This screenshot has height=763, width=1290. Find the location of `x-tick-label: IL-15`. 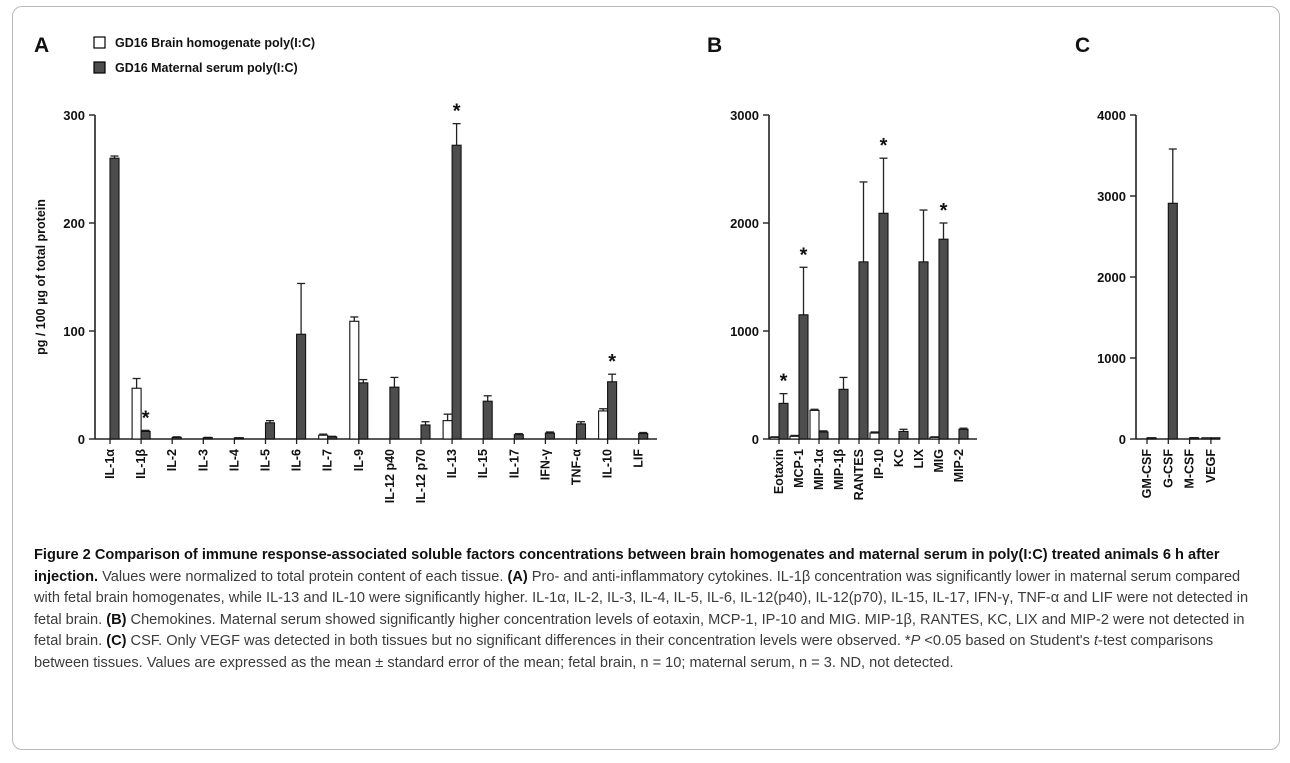

x-tick-label: IL-15 is located at coordinates (483, 463).